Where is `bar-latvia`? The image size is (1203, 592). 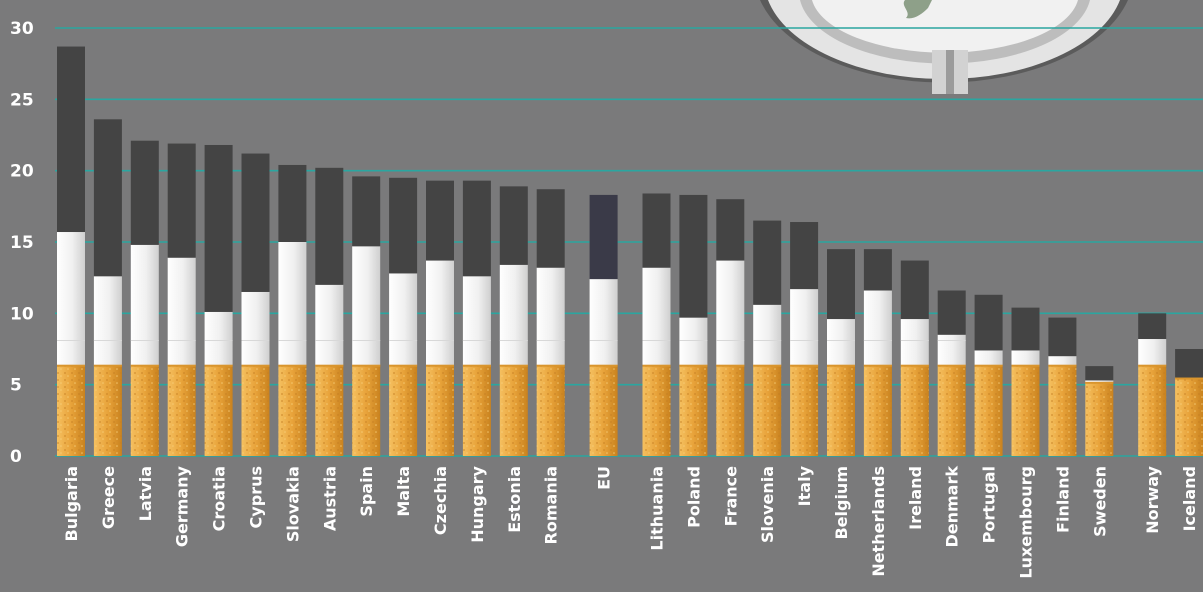
bar-latvia is located at coordinates (144, 298).